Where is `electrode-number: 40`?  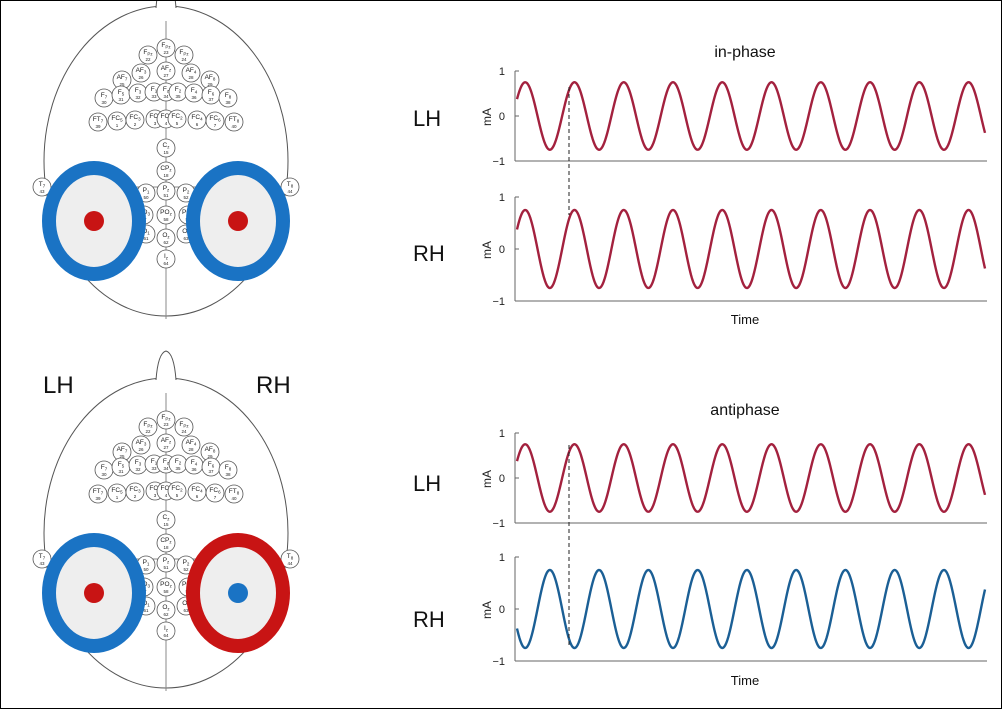 electrode-number: 40 is located at coordinates (234, 498).